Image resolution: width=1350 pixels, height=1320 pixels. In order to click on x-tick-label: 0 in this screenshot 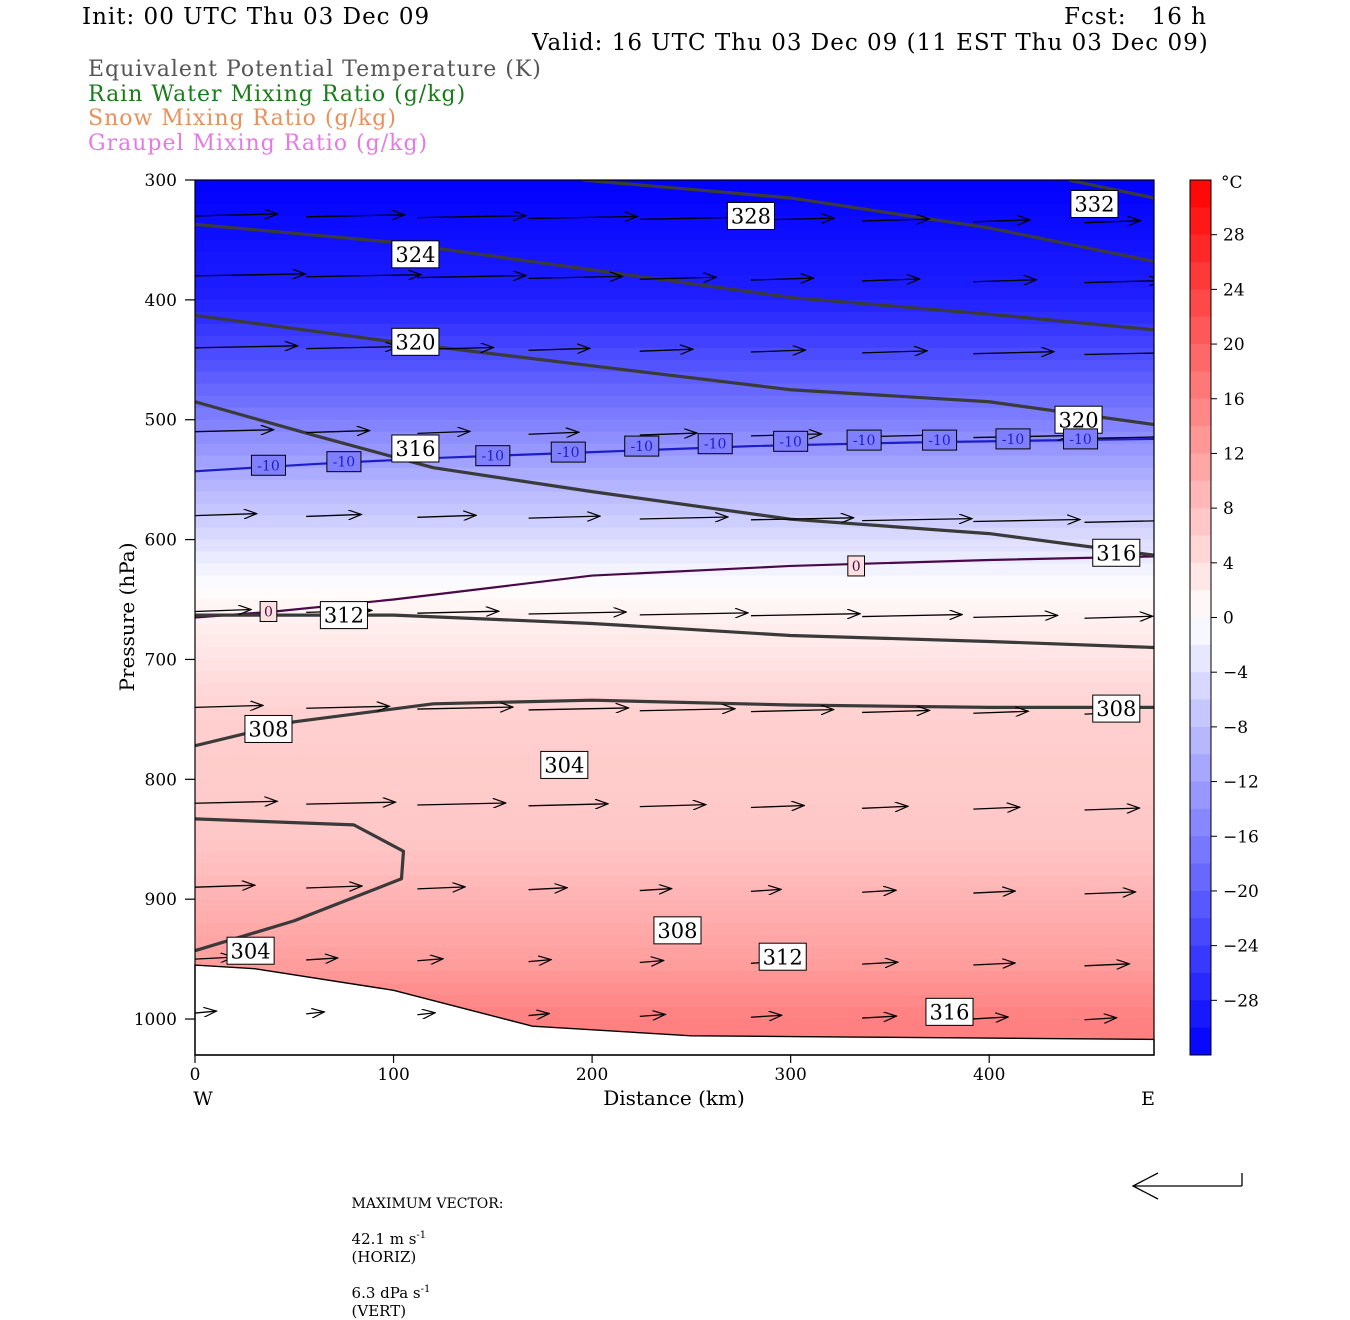, I will do `click(195, 1075)`.